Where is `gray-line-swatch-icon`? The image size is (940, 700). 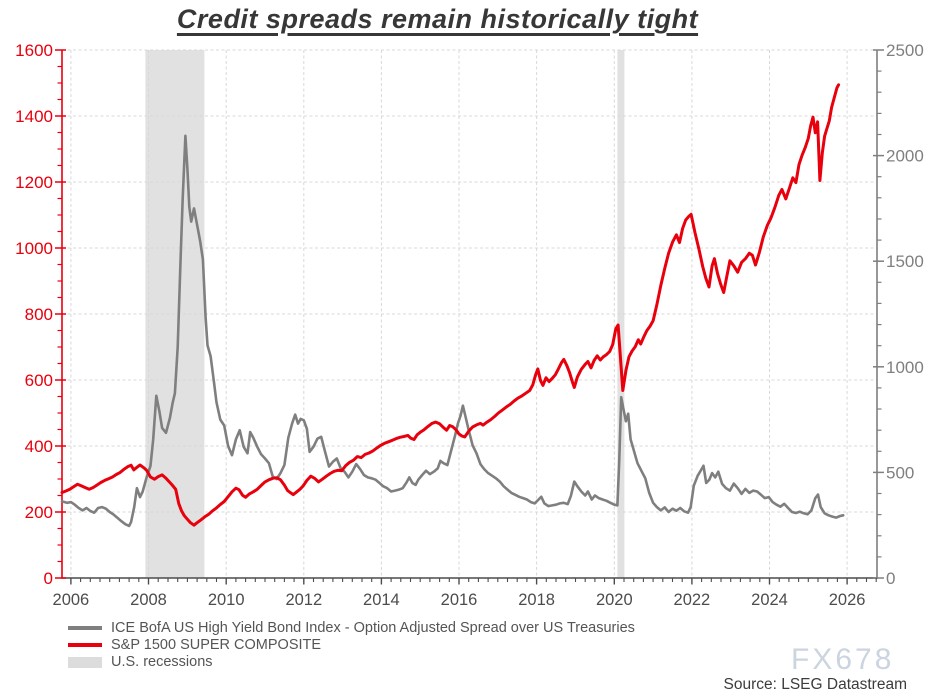 gray-line-swatch-icon is located at coordinates (85, 628).